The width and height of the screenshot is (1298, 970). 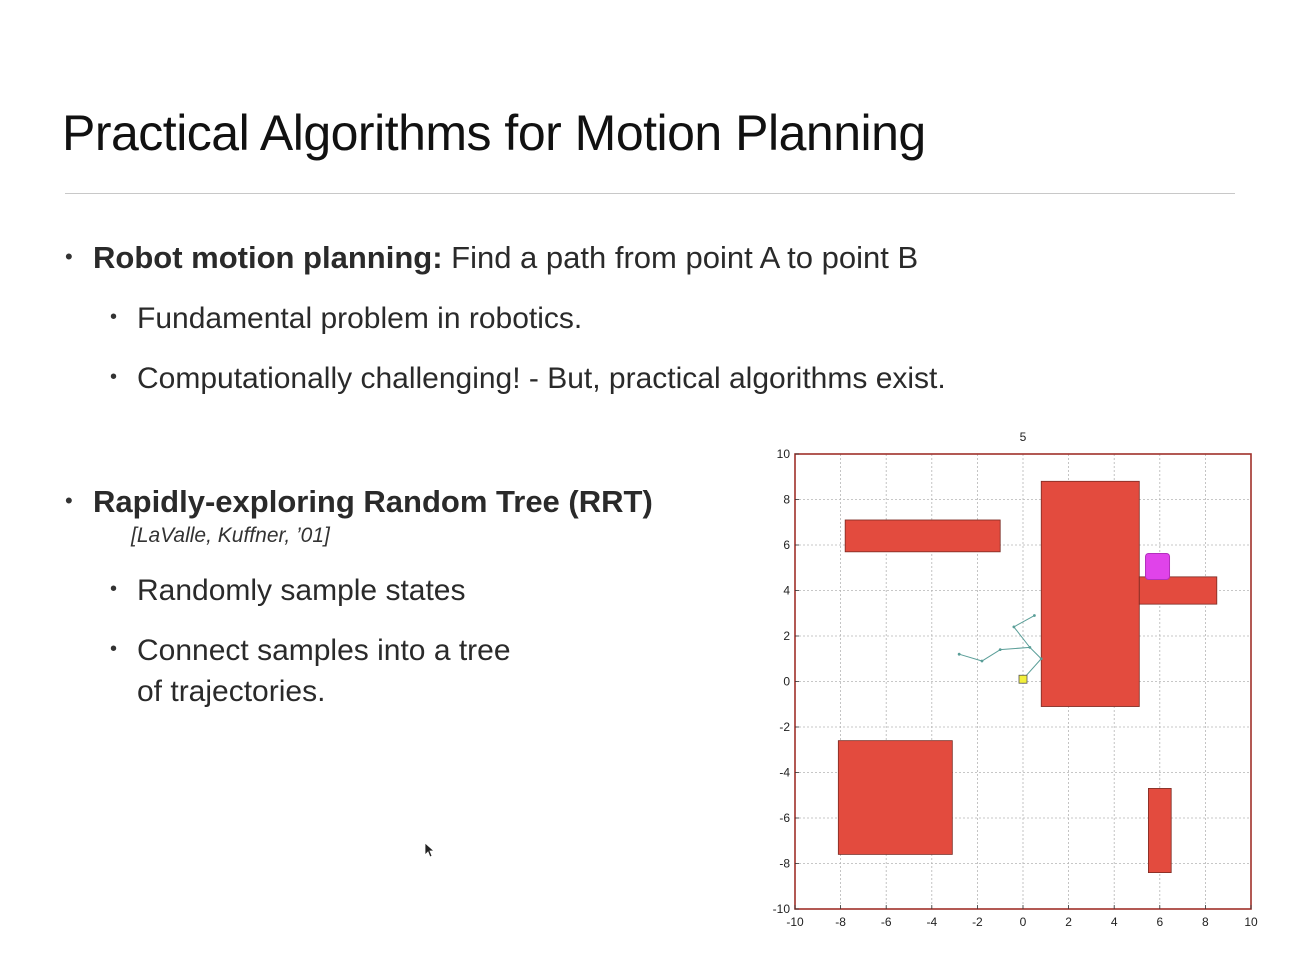 What do you see at coordinates (1023, 922) in the screenshot?
I see `x-tick-label: 0` at bounding box center [1023, 922].